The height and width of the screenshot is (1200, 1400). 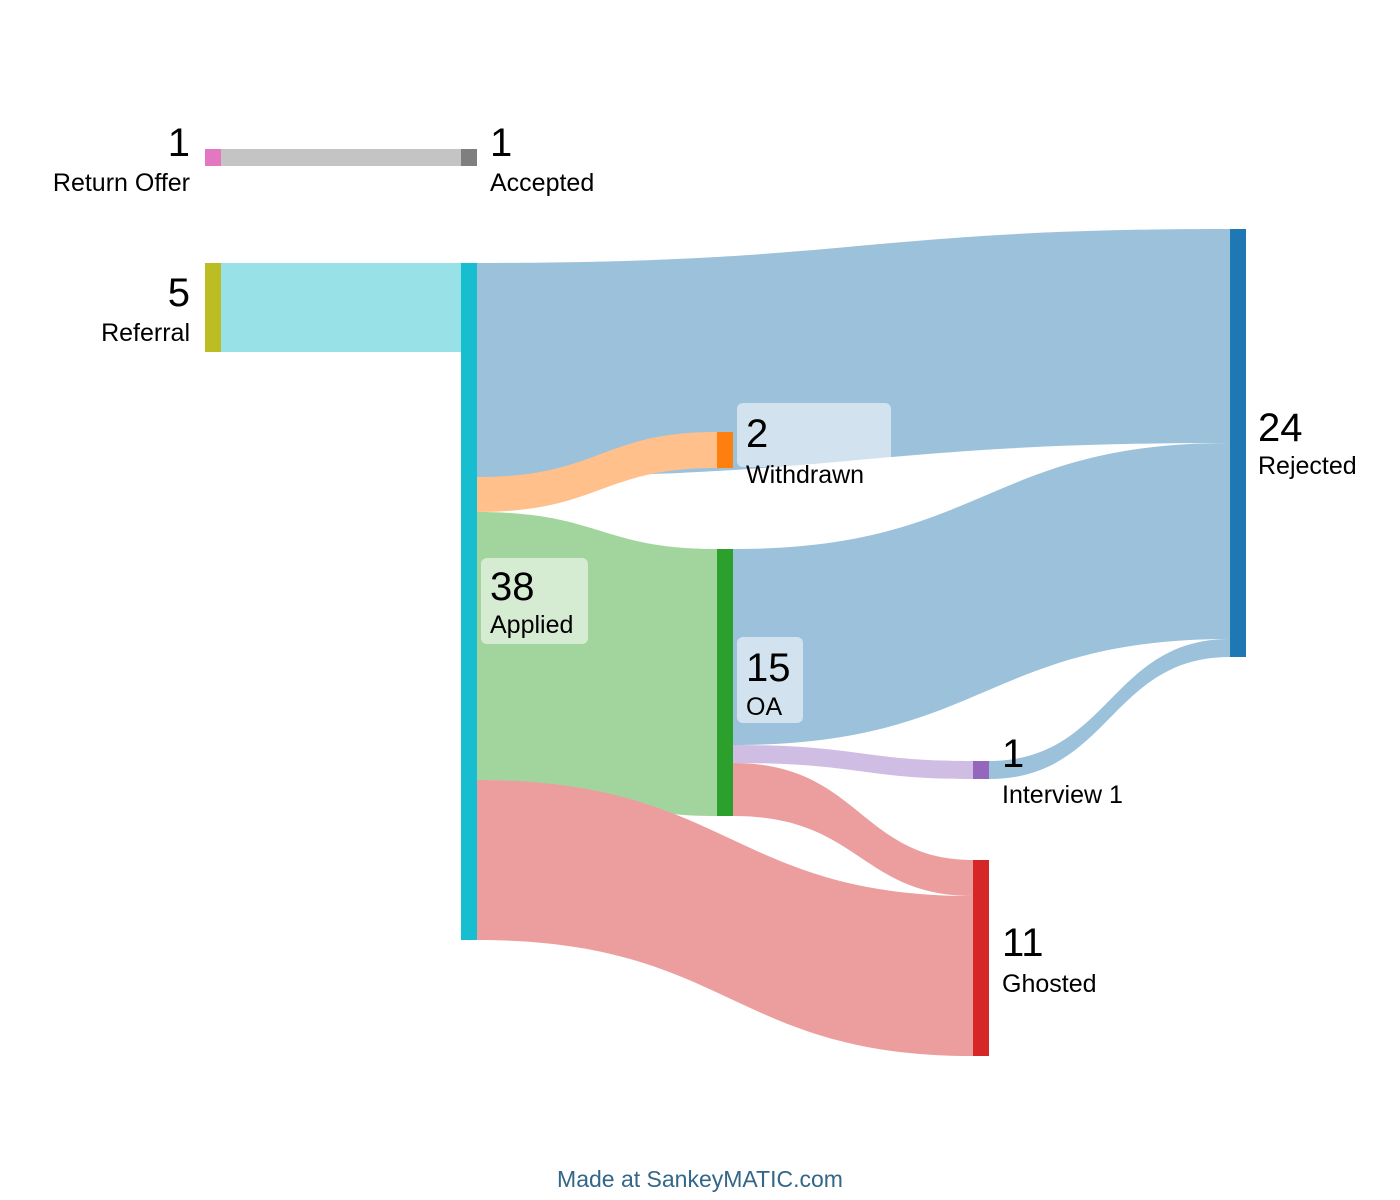 What do you see at coordinates (768, 668) in the screenshot?
I see `node-value-oa: 15` at bounding box center [768, 668].